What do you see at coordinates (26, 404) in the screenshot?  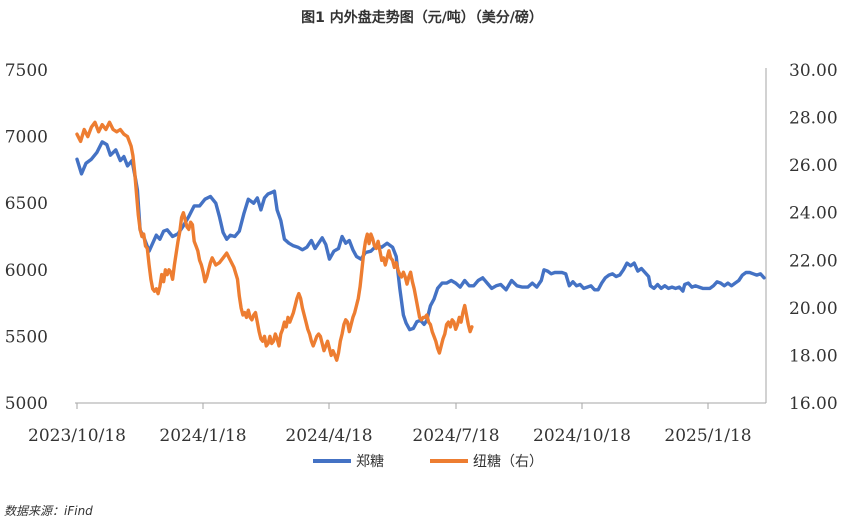 I see `y-left-tick-label: 5000` at bounding box center [26, 404].